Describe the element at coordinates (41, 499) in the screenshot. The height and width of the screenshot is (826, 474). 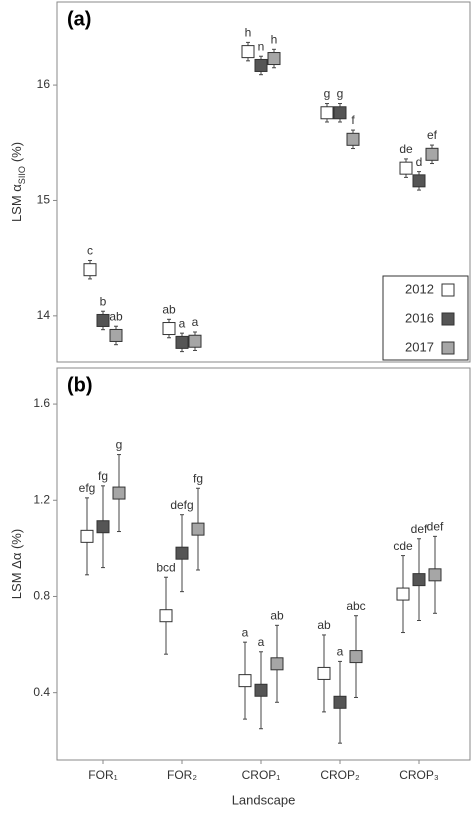
I see `y-tick-label: 1.2` at that location.